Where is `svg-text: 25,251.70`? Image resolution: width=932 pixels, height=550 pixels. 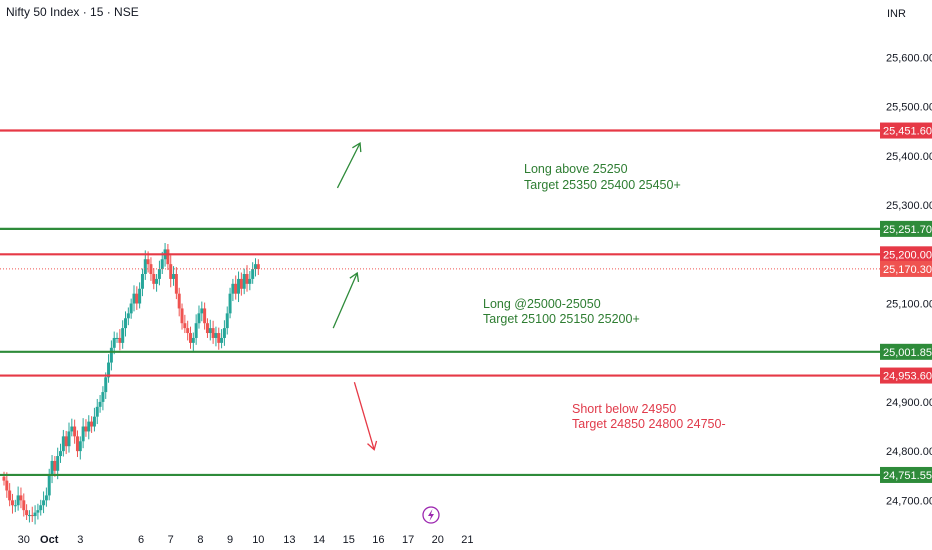
svg-text: 25,251.70 is located at coordinates (907, 230).